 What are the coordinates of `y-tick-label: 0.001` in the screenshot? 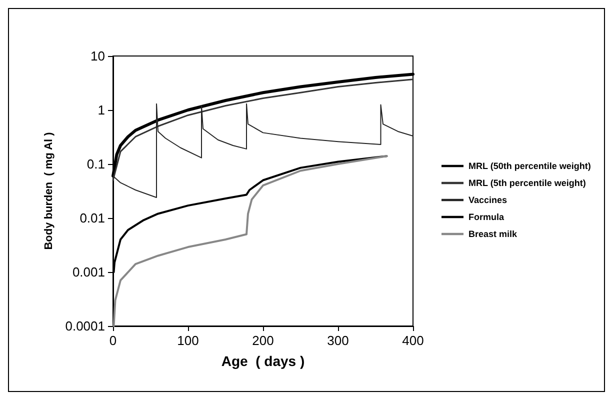 It's located at (88, 272).